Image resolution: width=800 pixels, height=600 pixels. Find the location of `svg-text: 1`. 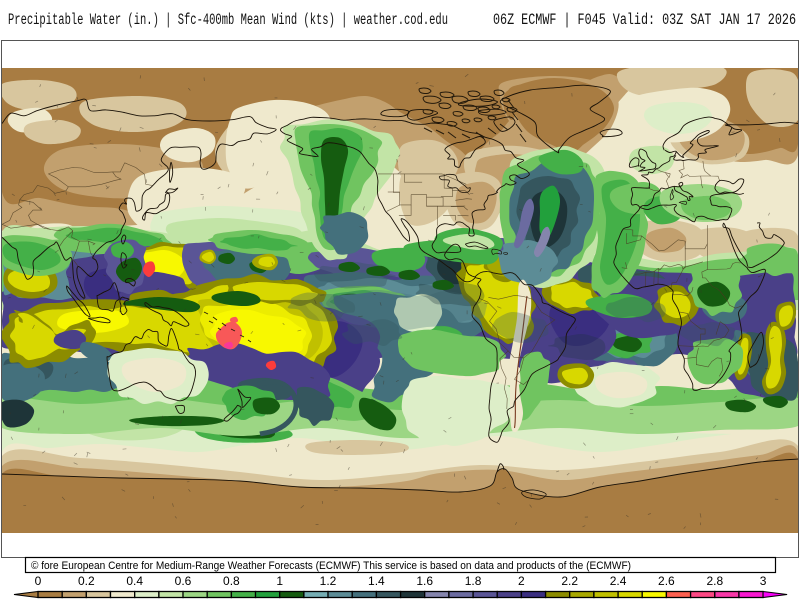

svg-text: 1 is located at coordinates (279, 581).